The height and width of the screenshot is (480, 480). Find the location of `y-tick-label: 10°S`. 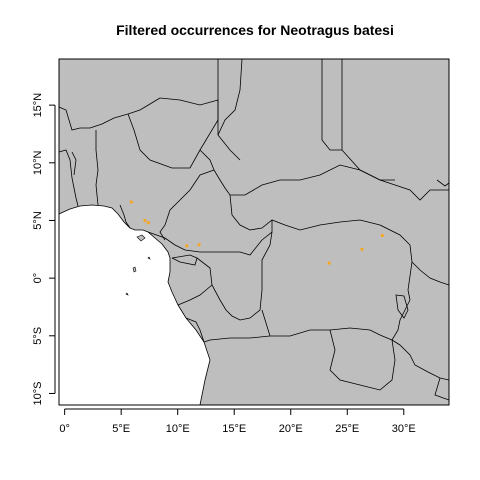

y-tick-label: 10°S is located at coordinates (38, 393).